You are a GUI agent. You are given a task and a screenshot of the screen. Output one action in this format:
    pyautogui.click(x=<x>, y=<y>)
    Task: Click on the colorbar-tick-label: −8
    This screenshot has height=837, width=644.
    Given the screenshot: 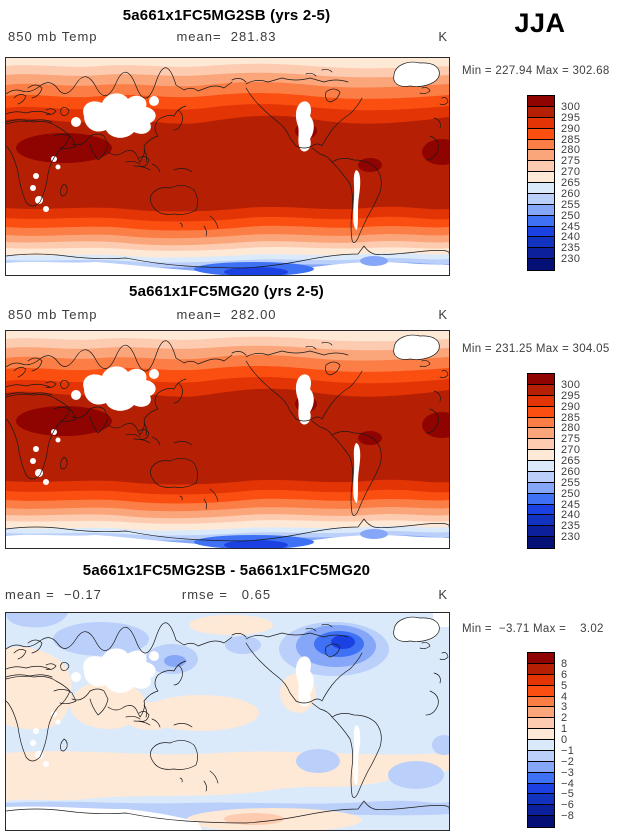 What is the action you would take?
    pyautogui.click(x=568, y=816)
    